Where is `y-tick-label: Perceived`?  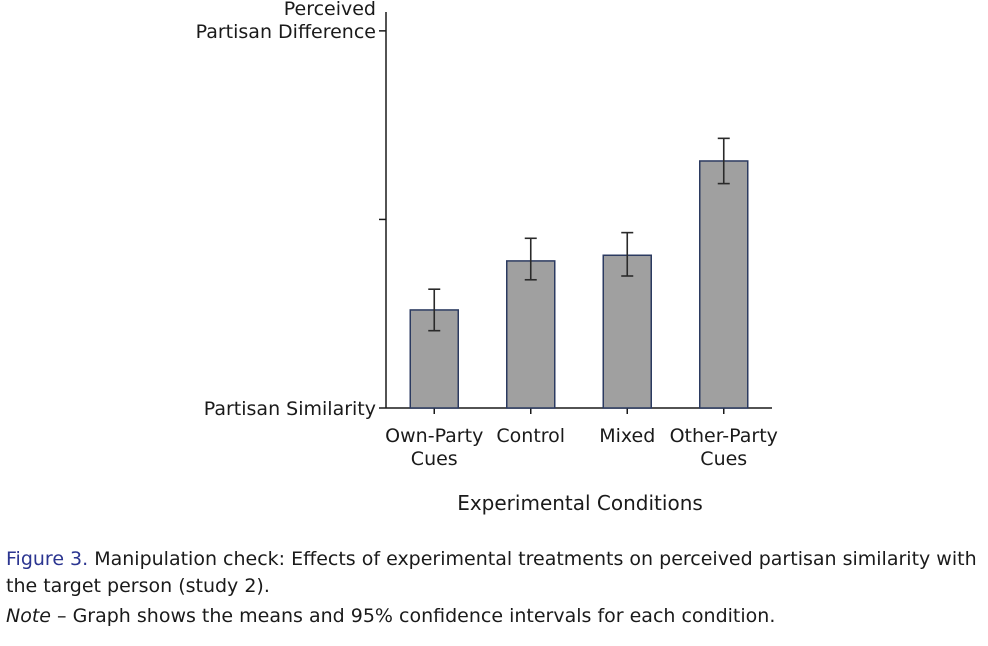
y-tick-label: Perceived is located at coordinates (330, 10).